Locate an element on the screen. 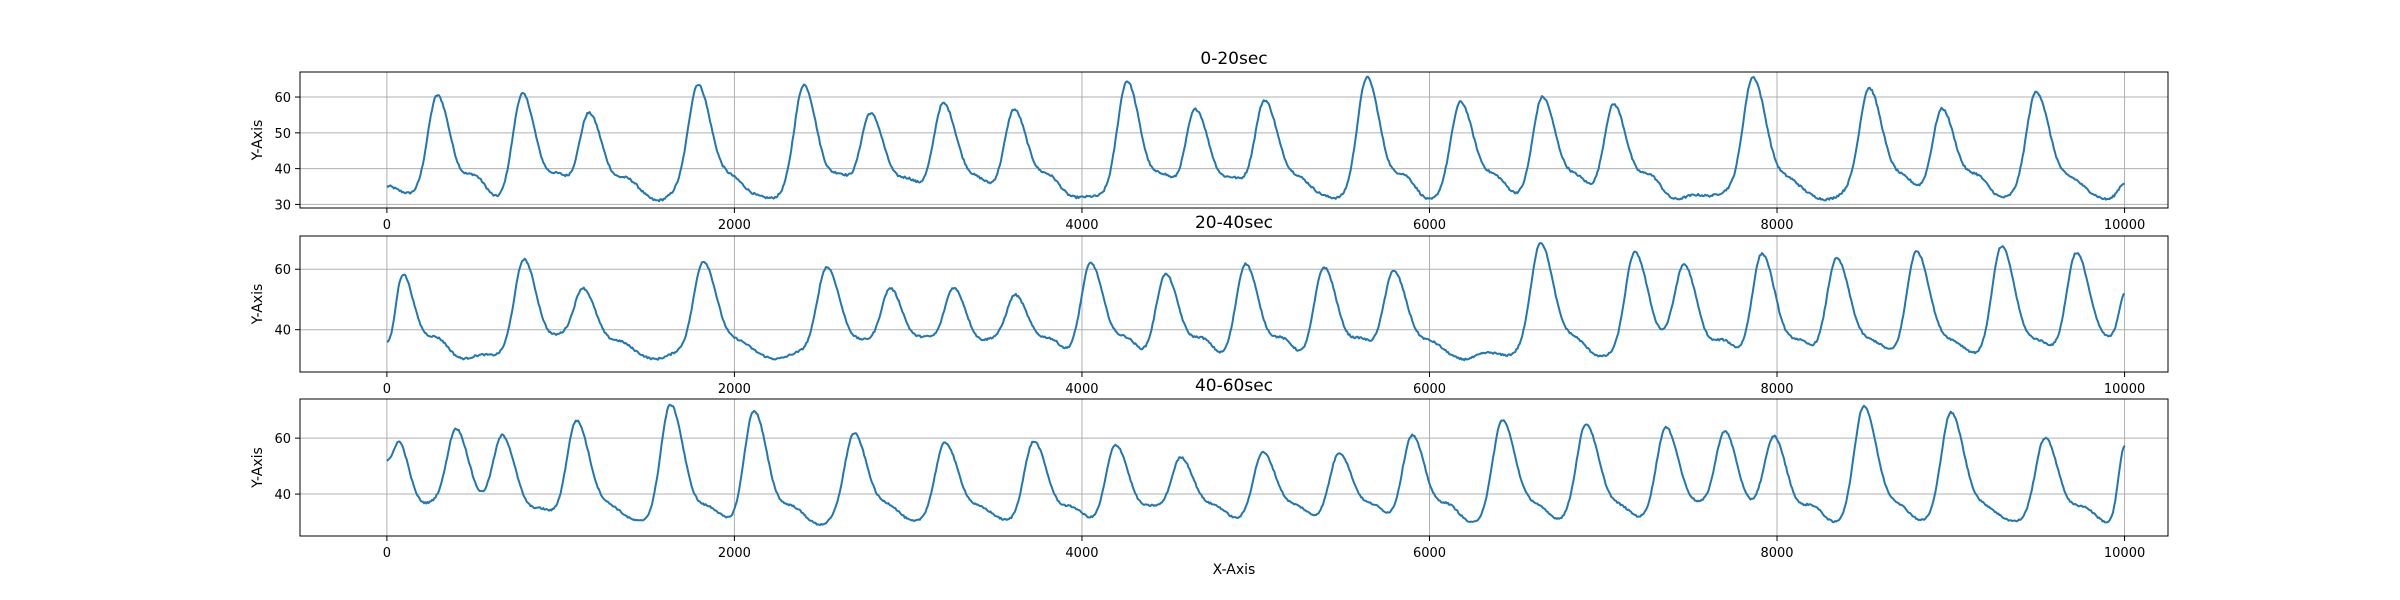  x-axis-label: X-Axis is located at coordinates (1234, 570).